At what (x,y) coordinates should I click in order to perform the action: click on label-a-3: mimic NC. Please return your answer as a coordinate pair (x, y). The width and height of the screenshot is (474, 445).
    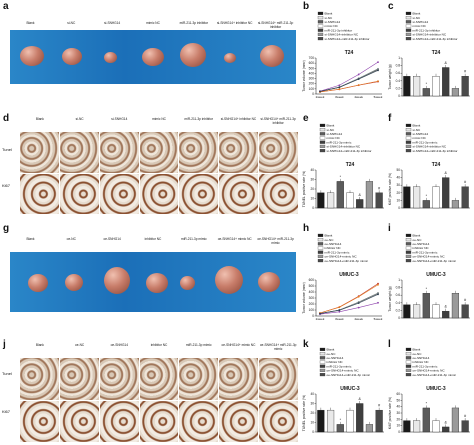
    Looking at the image, I should click on (153, 23).